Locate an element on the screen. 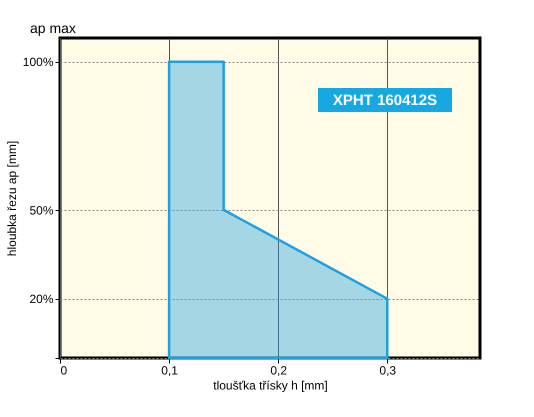  x-tick-label: 0,2 is located at coordinates (279, 371).